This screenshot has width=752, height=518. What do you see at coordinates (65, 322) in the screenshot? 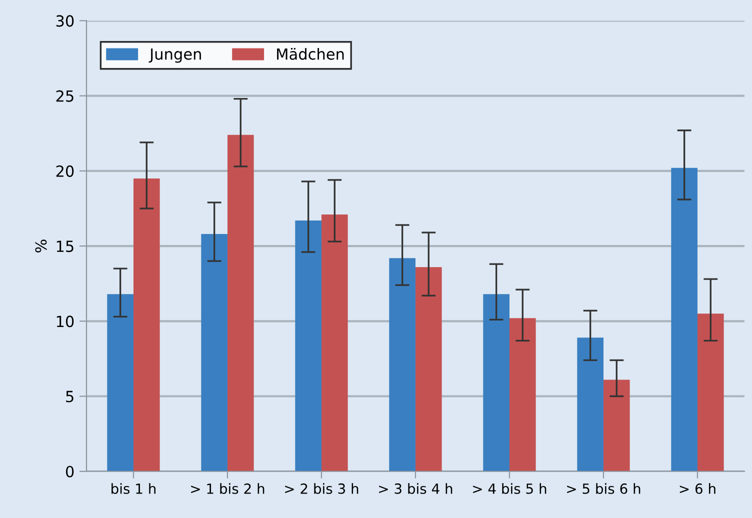
I see `y-tick-label: 10` at bounding box center [65, 322].